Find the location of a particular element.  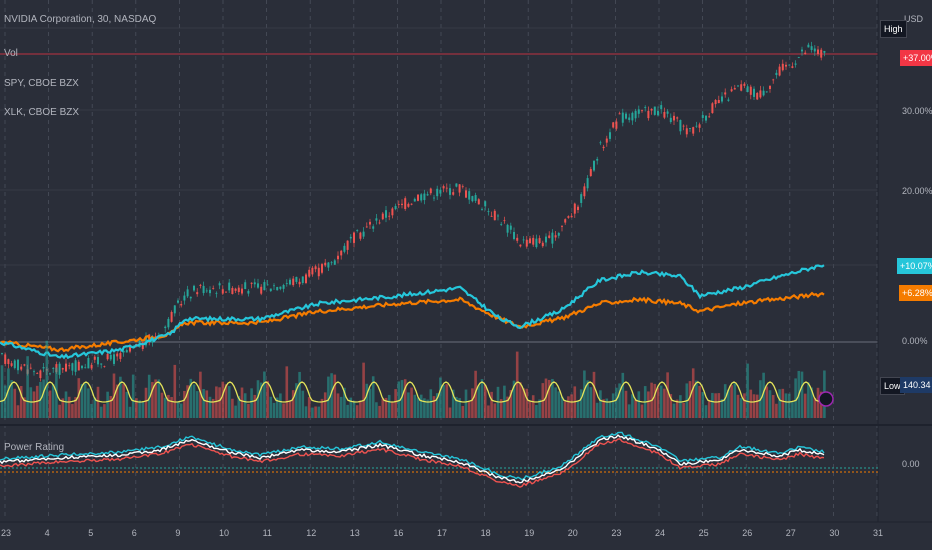

x-tick-label: 24 is located at coordinates (660, 533).